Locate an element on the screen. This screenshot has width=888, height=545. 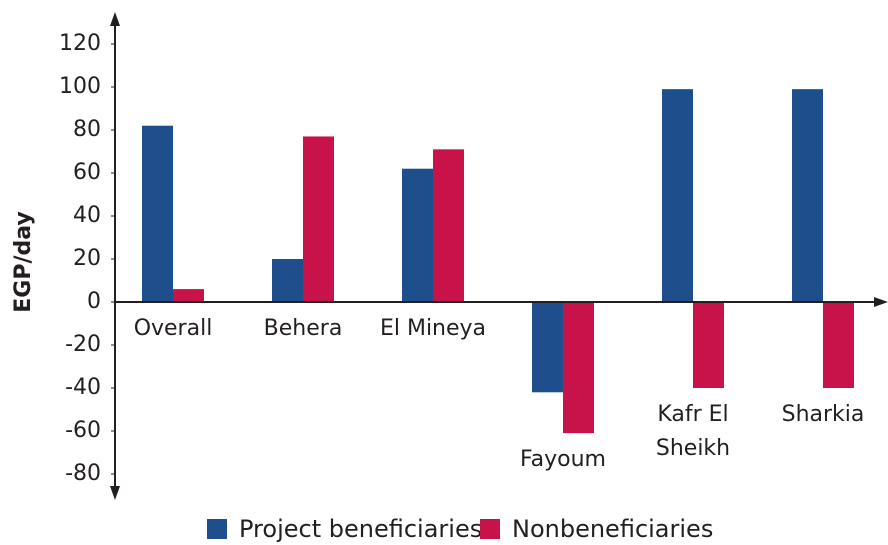
y-tick-label: -20 is located at coordinates (83, 344).